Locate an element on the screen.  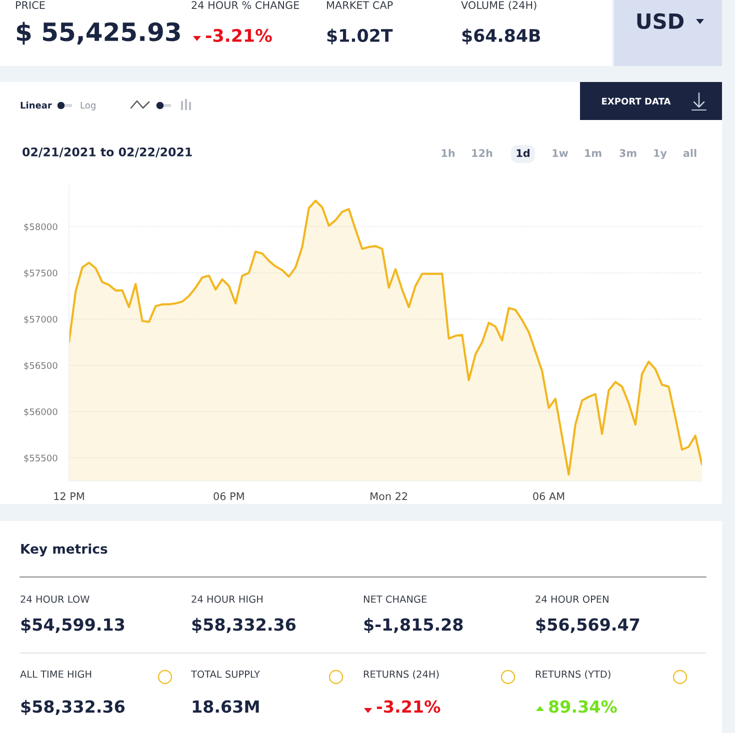
y-tick-label: $55500 is located at coordinates (41, 458).